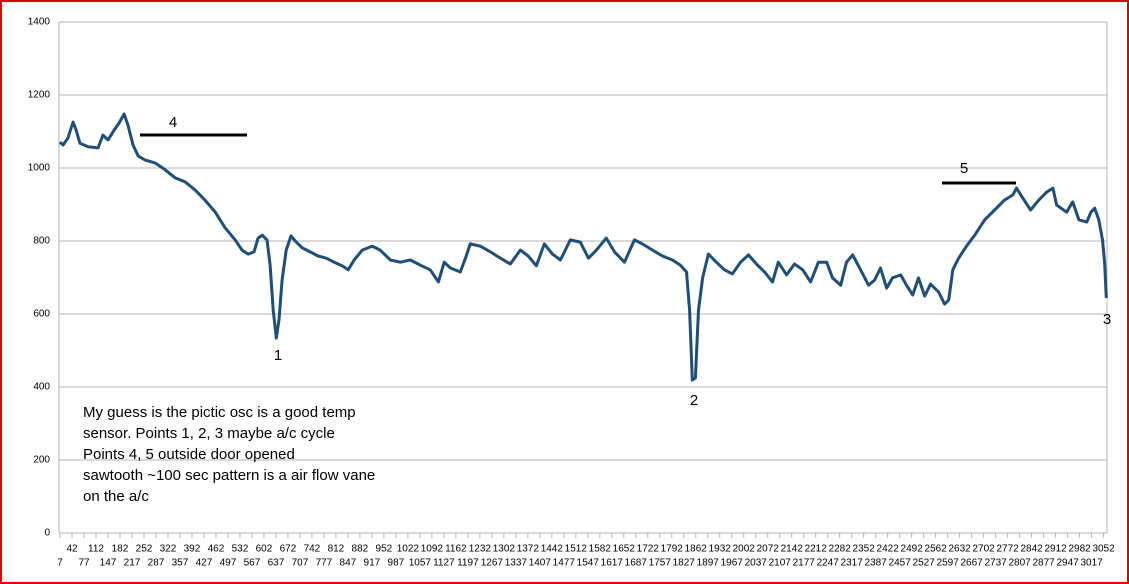  Describe the element at coordinates (936, 549) in the screenshot. I see `x-tick-label: 2562` at that location.